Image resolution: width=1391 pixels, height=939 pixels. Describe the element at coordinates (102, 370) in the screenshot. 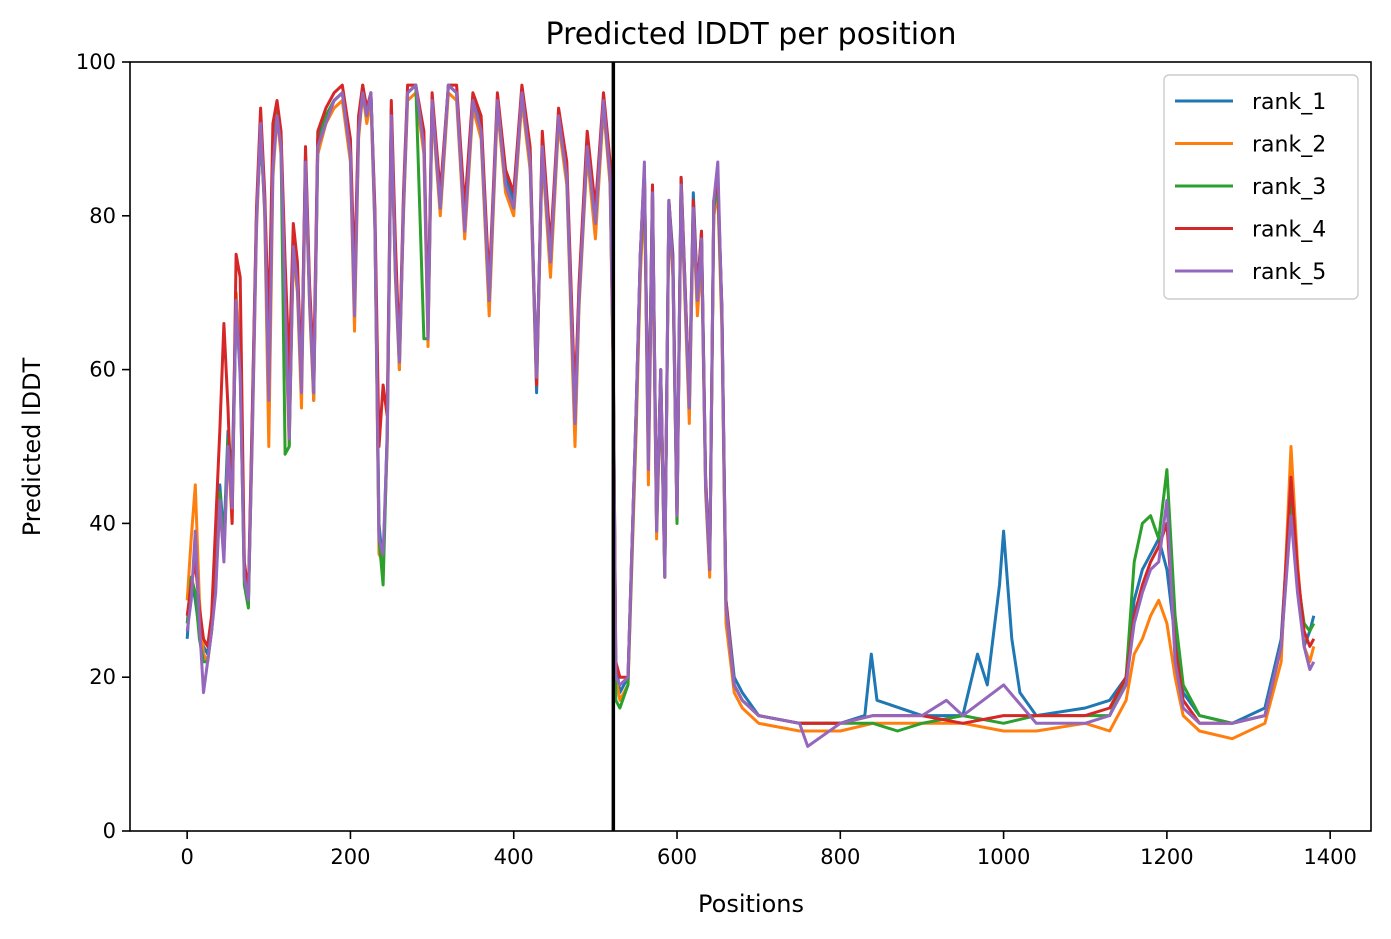

I see `y-tick-label: 60` at that location.